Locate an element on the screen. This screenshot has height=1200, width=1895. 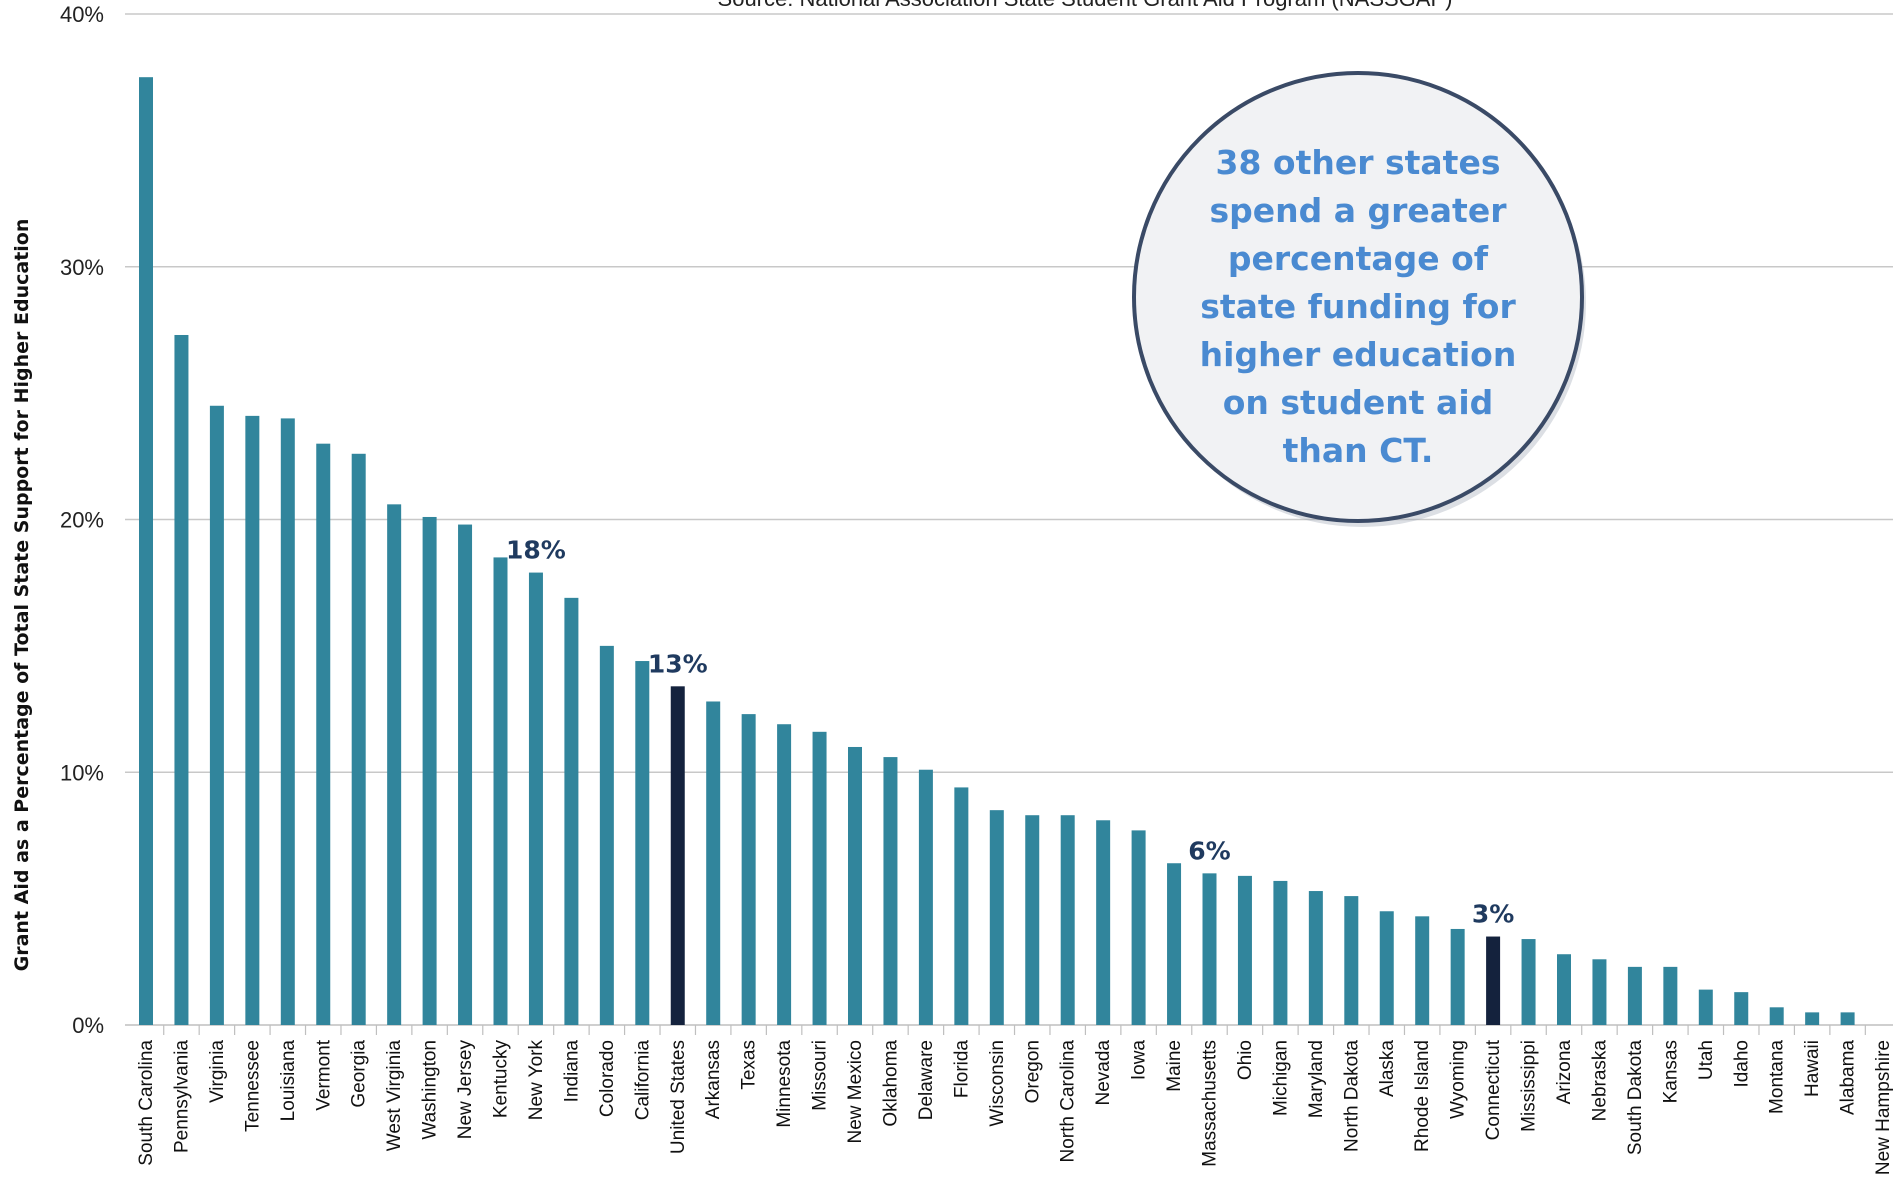
callout-text-line: spend a greater is located at coordinates (1359, 210).